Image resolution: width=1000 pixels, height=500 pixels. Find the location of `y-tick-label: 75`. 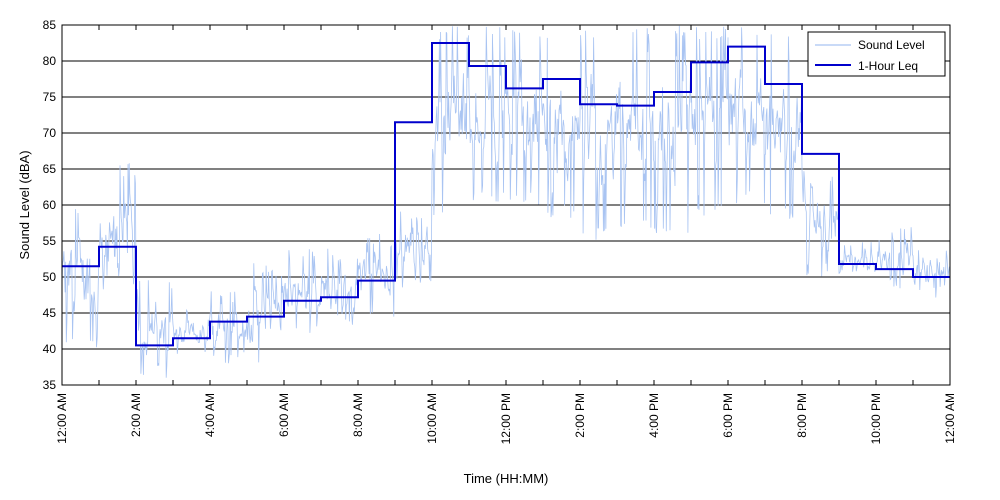

y-tick-label: 75 is located at coordinates (50, 97).